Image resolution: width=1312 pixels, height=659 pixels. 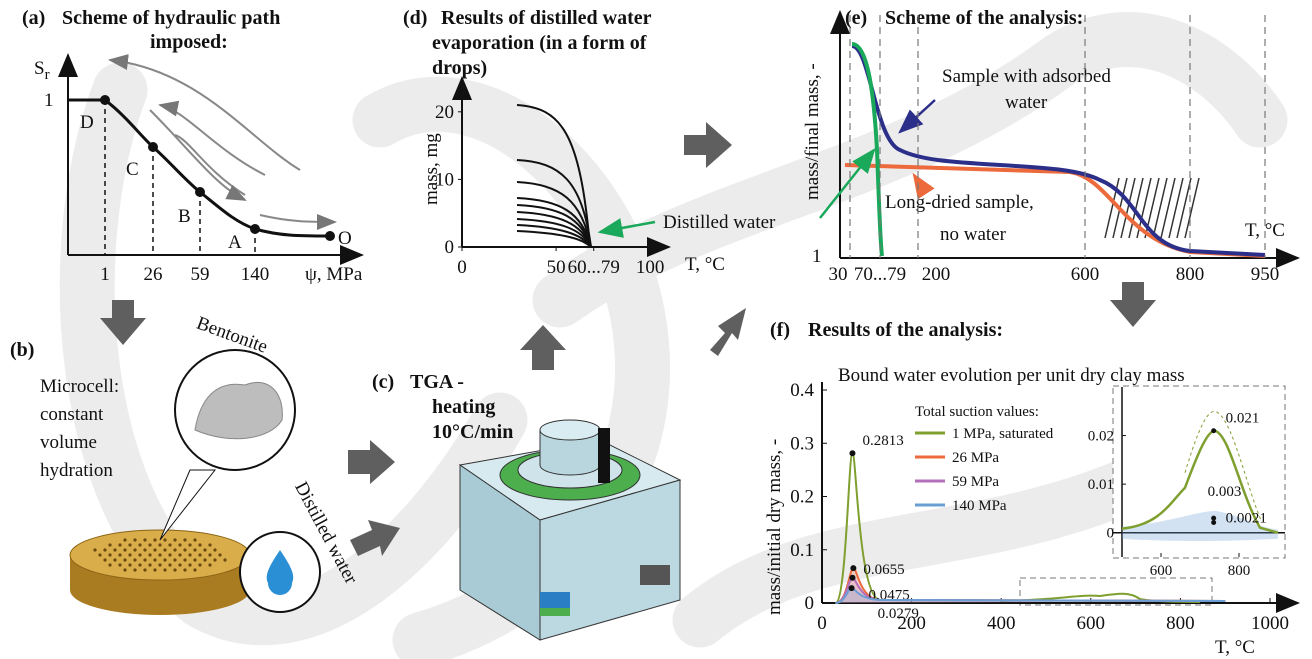 What do you see at coordinates (1101, 485) in the screenshot?
I see `inset-y-tick-label: 0.01` at bounding box center [1101, 485].